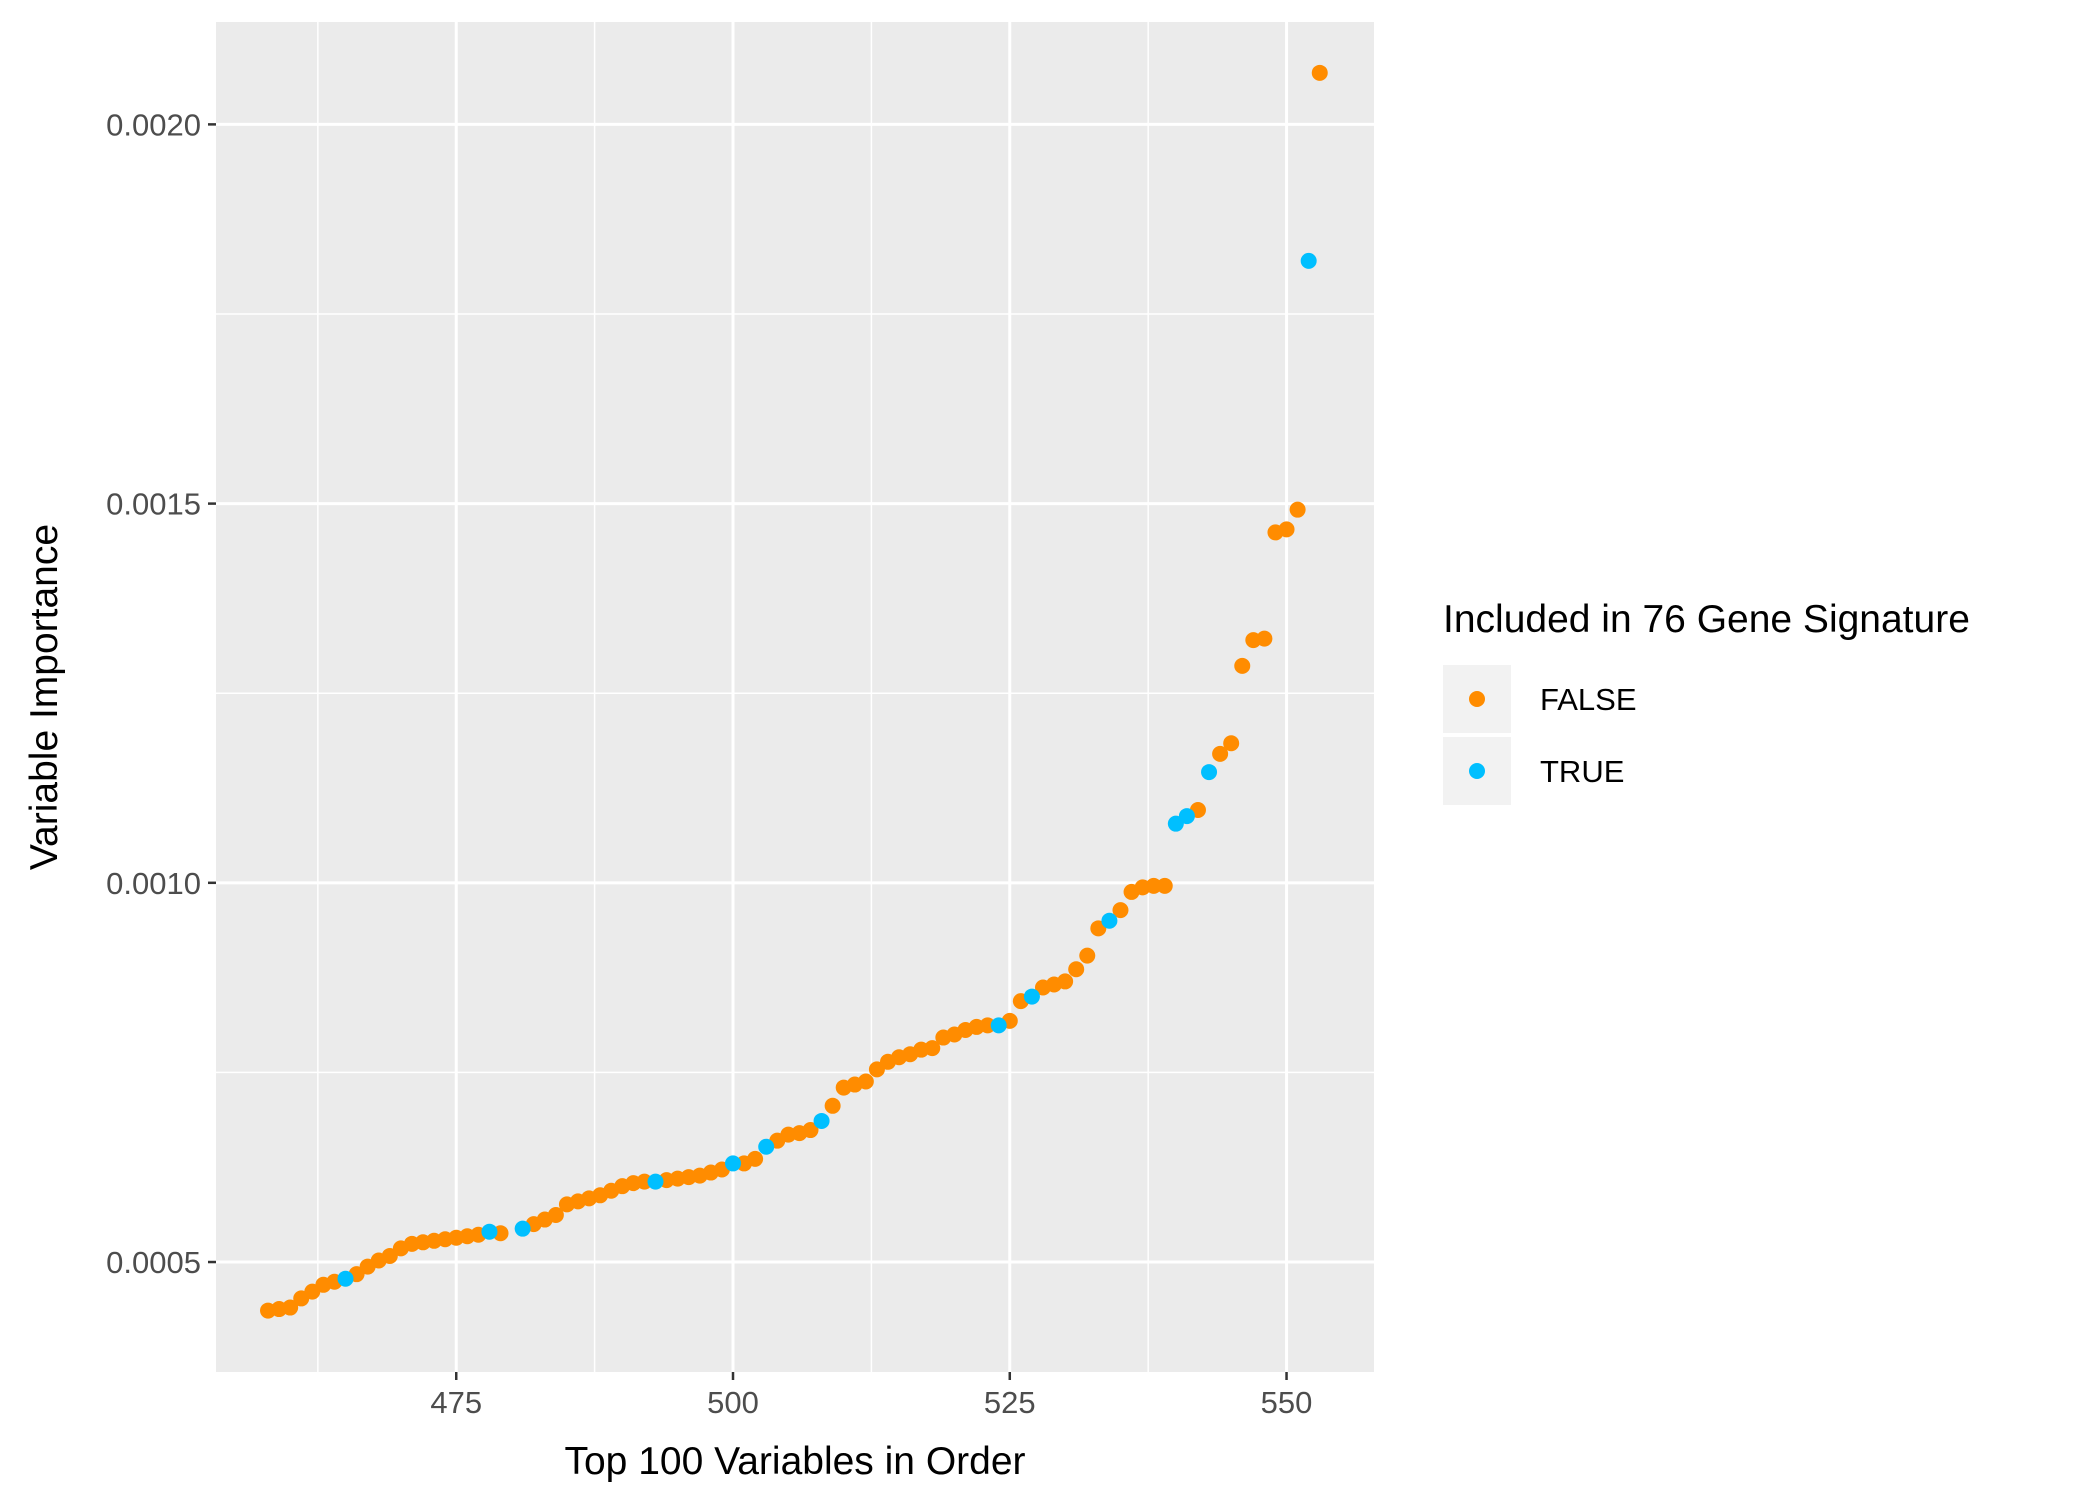 This screenshot has width=2100, height=1499. What do you see at coordinates (153, 124) in the screenshot?
I see `y-tick-label: 0.0020` at bounding box center [153, 124].